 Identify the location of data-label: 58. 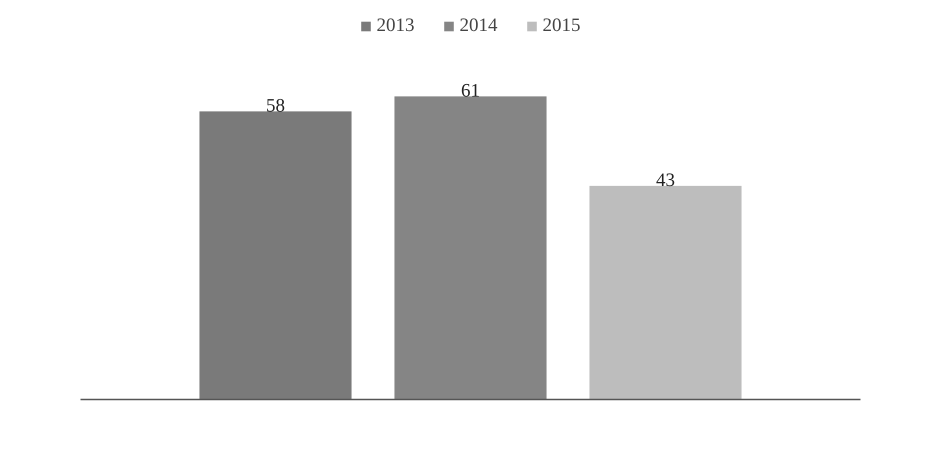
(275, 105).